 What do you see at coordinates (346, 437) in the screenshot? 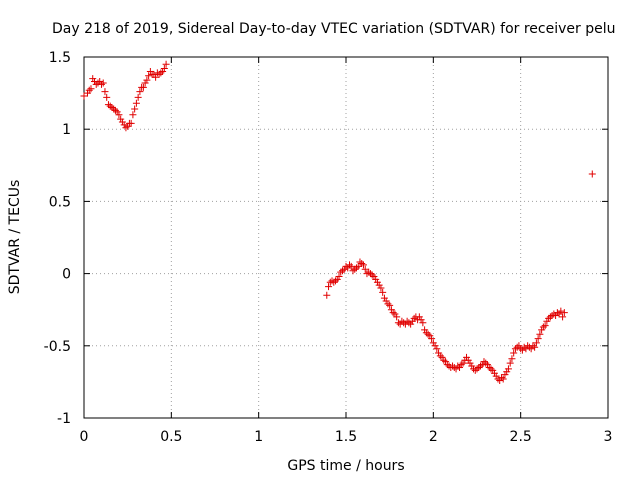
I see `x-tick-label: 1.5` at bounding box center [346, 437].